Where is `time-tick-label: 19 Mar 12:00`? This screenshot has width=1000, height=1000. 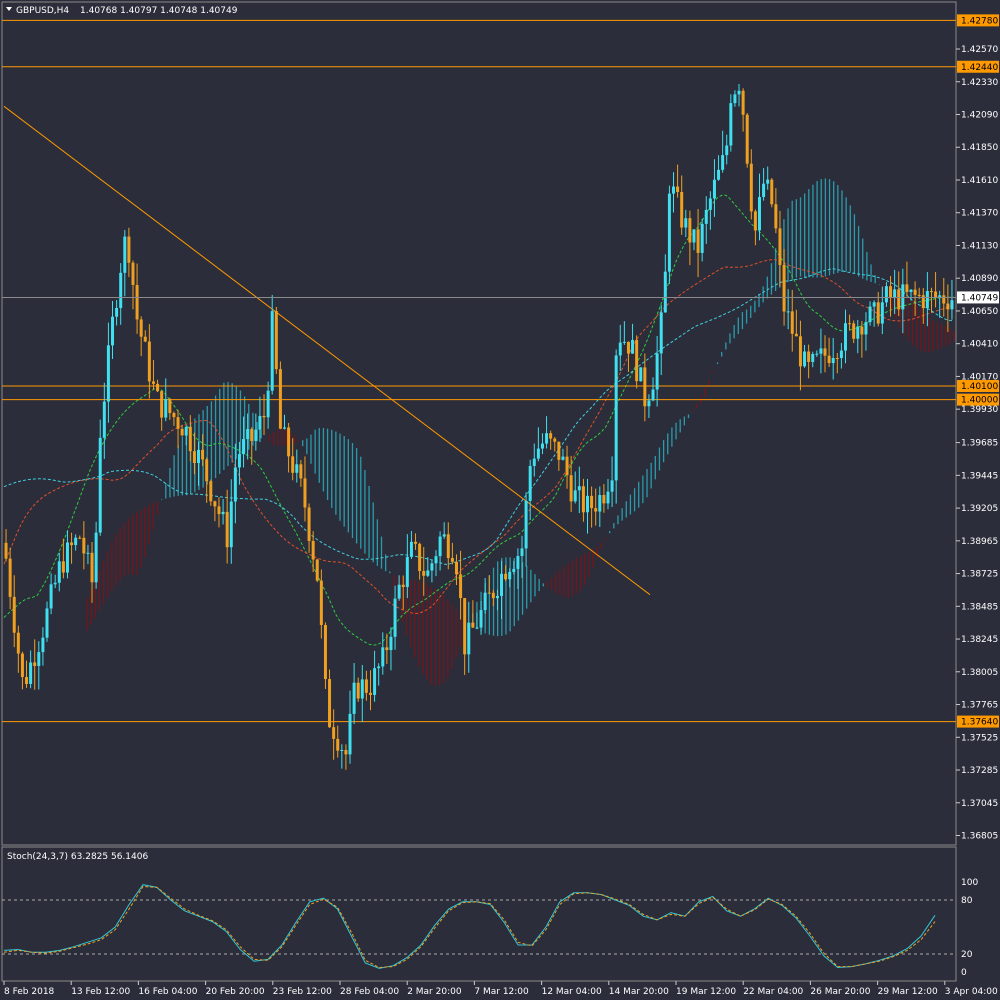
time-tick-label: 19 Mar 12:00 is located at coordinates (706, 992).